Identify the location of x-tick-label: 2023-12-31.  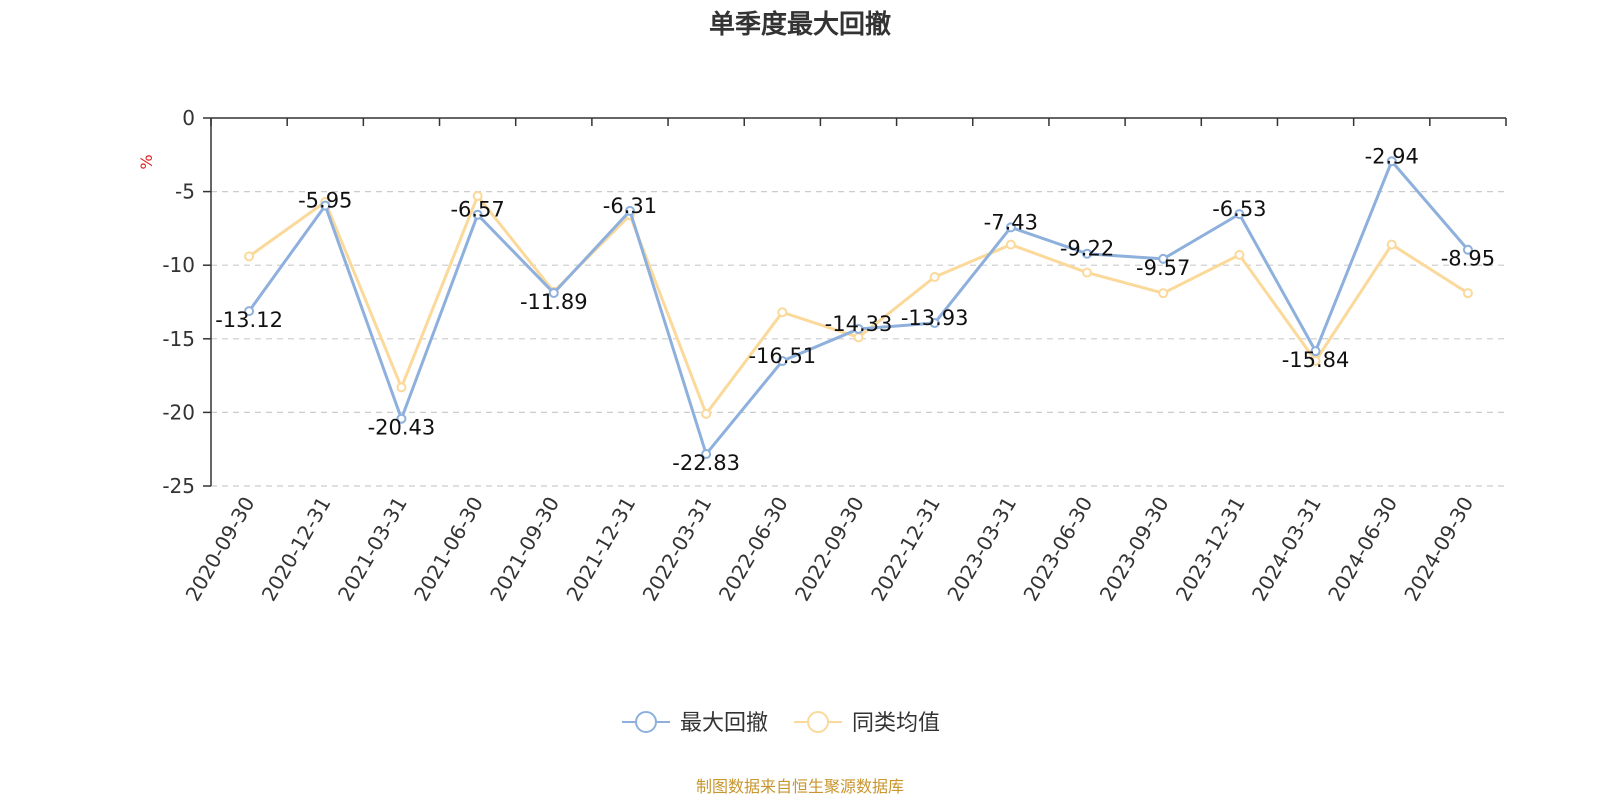
(1210, 549).